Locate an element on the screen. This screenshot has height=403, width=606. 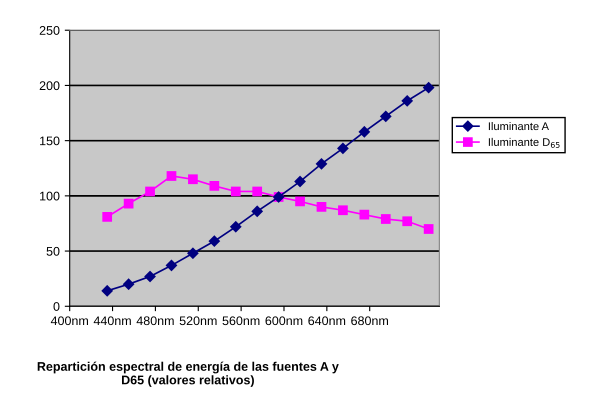
x-tick-label: 640nm is located at coordinates (327, 321).